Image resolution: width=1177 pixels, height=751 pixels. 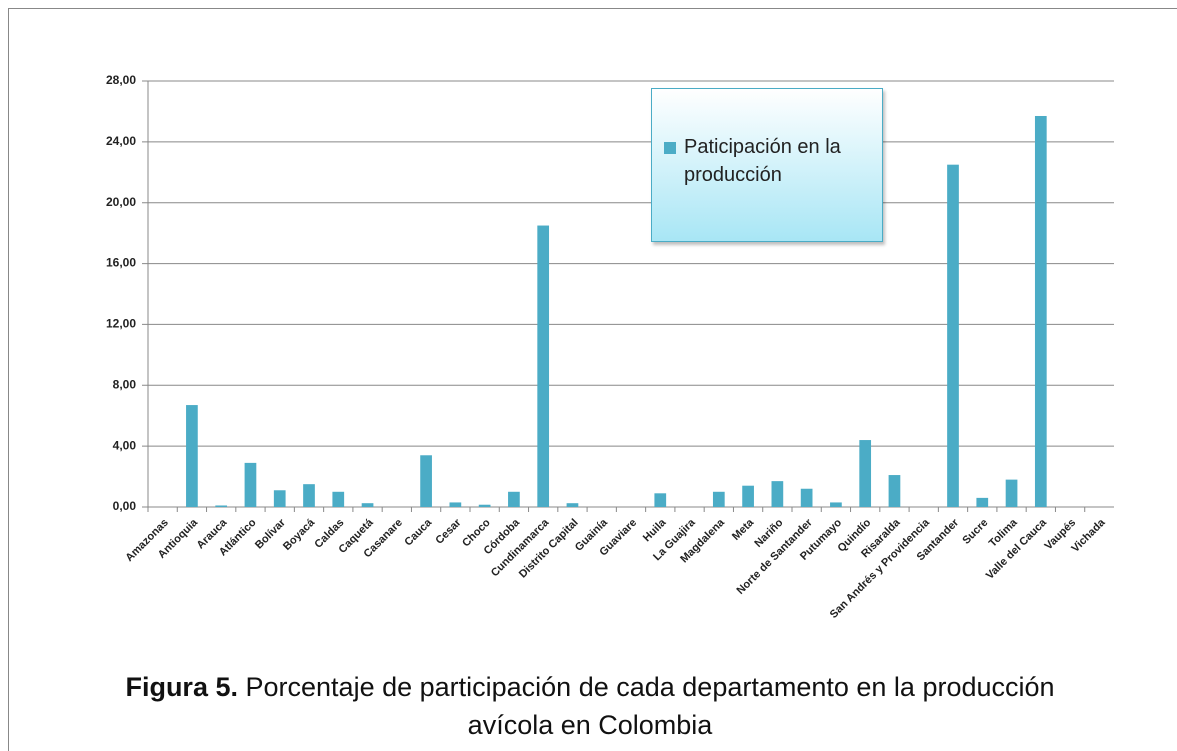 What do you see at coordinates (121, 263) in the screenshot?
I see `y-tick-label: 16,00` at bounding box center [121, 263].